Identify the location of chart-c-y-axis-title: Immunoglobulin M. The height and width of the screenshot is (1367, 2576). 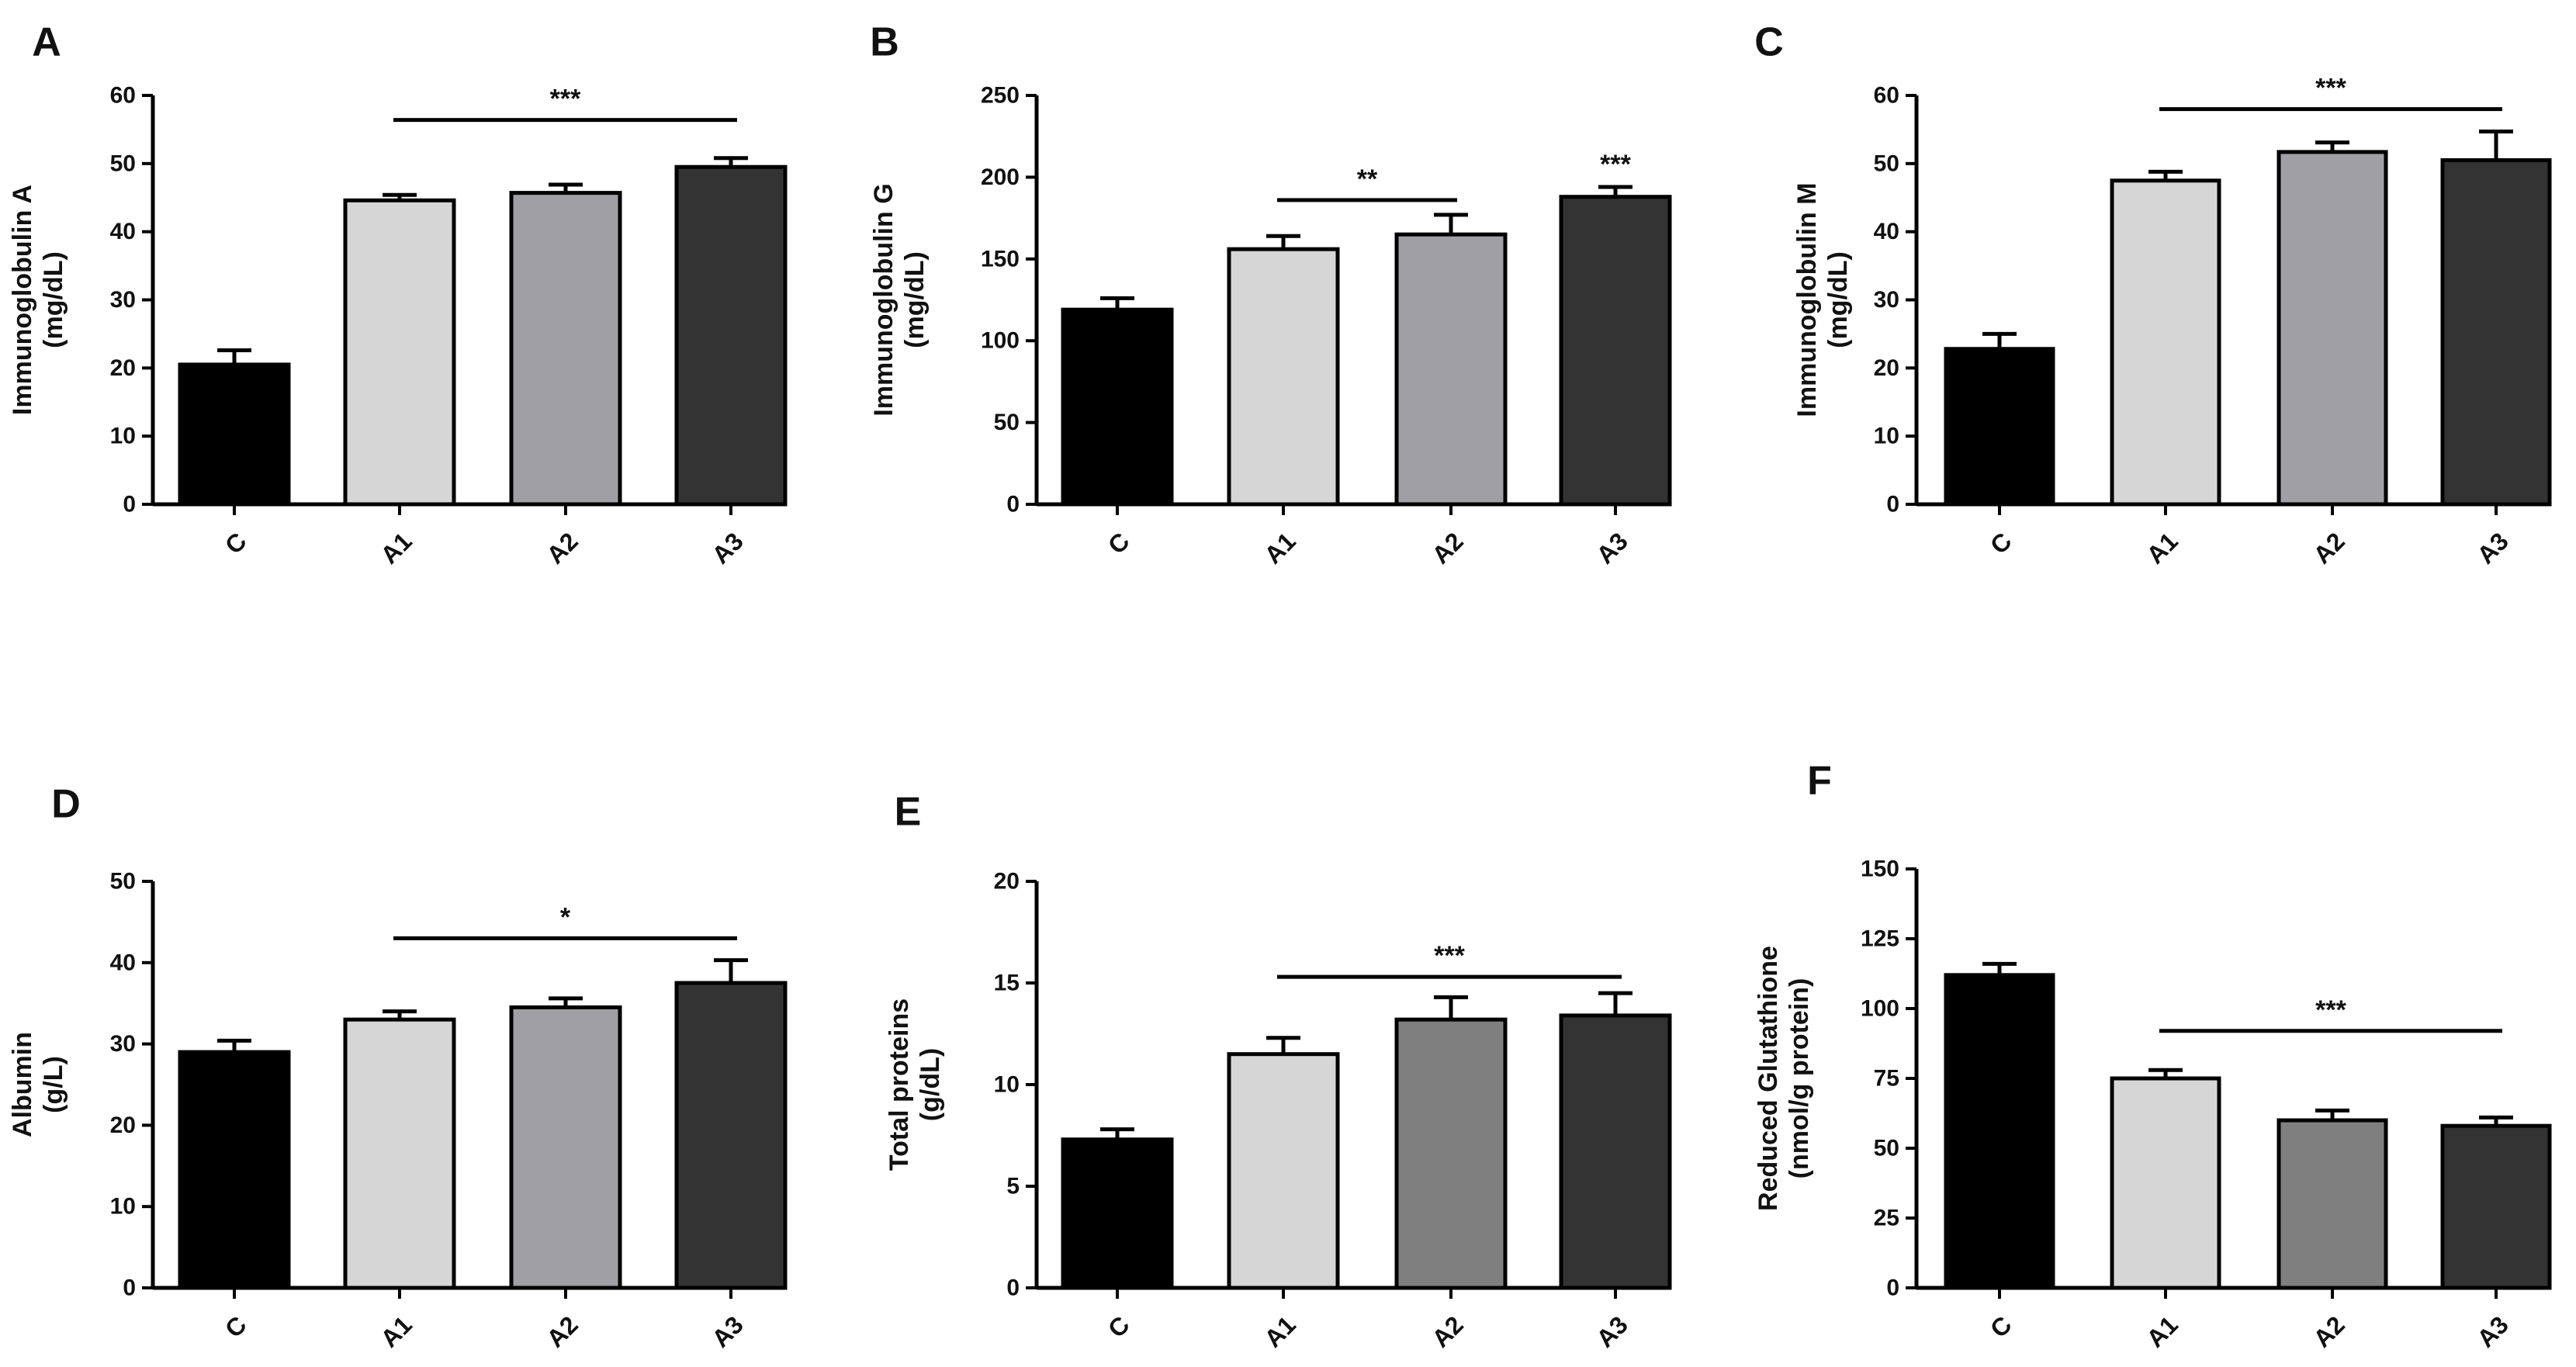
(1807, 299).